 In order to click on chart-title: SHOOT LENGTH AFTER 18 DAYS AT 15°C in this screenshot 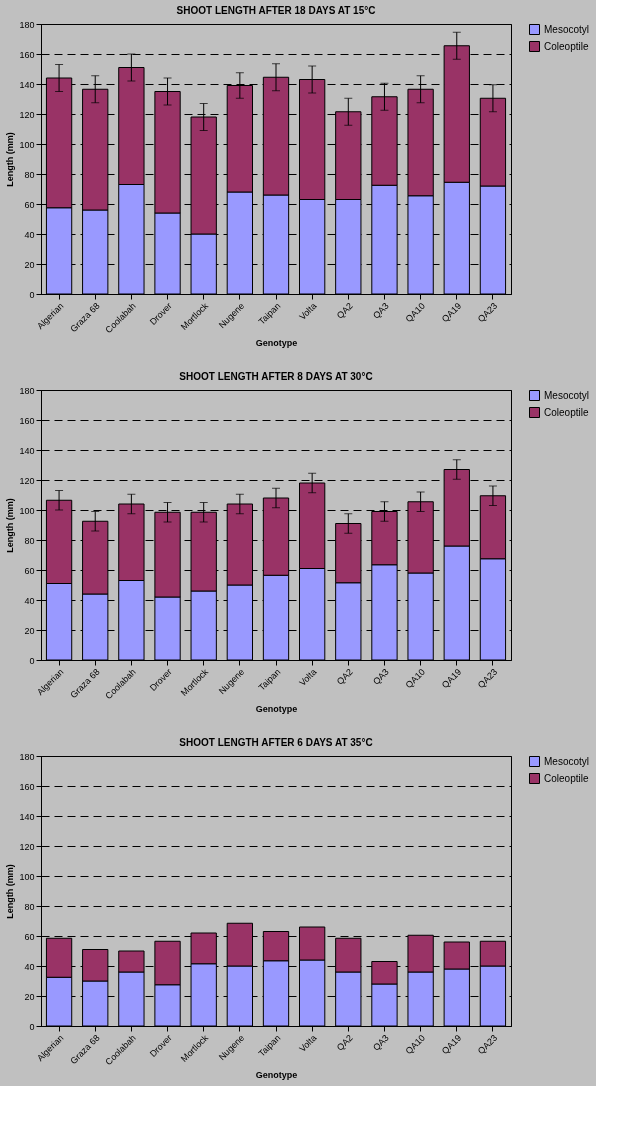, I will do `click(276, 10)`.